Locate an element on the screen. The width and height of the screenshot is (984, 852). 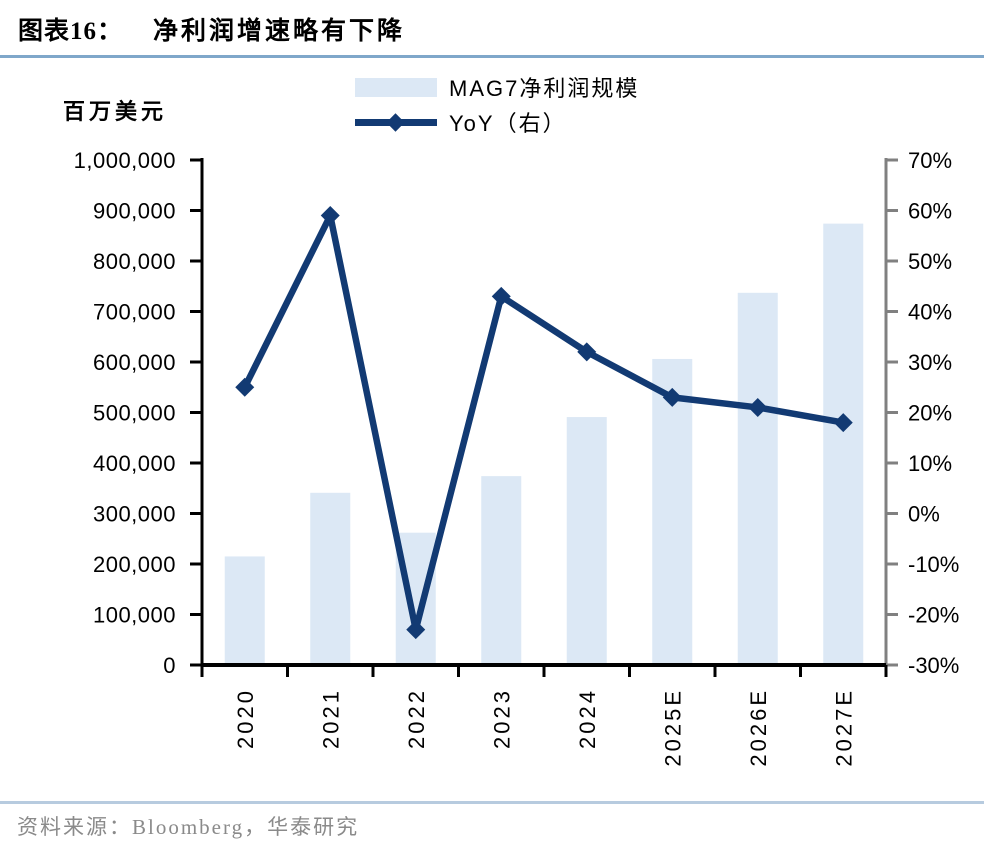
right-axis-tick-label: 40% is located at coordinates (930, 312).